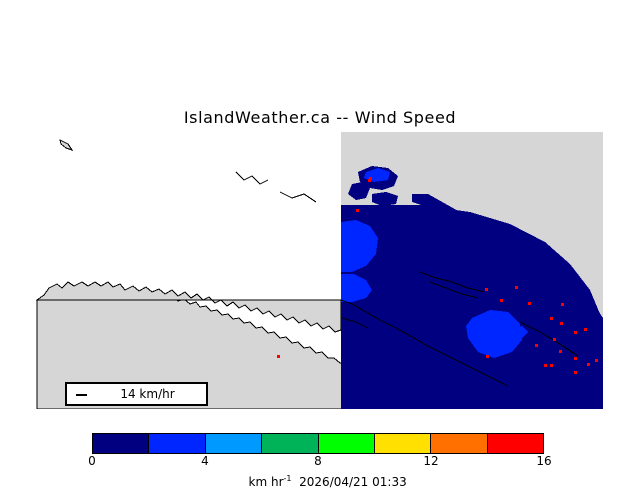 Image resolution: width=640 pixels, height=503 pixels. I want to click on wind-vector-scale-legend: 14 km/hr, so click(136, 394).